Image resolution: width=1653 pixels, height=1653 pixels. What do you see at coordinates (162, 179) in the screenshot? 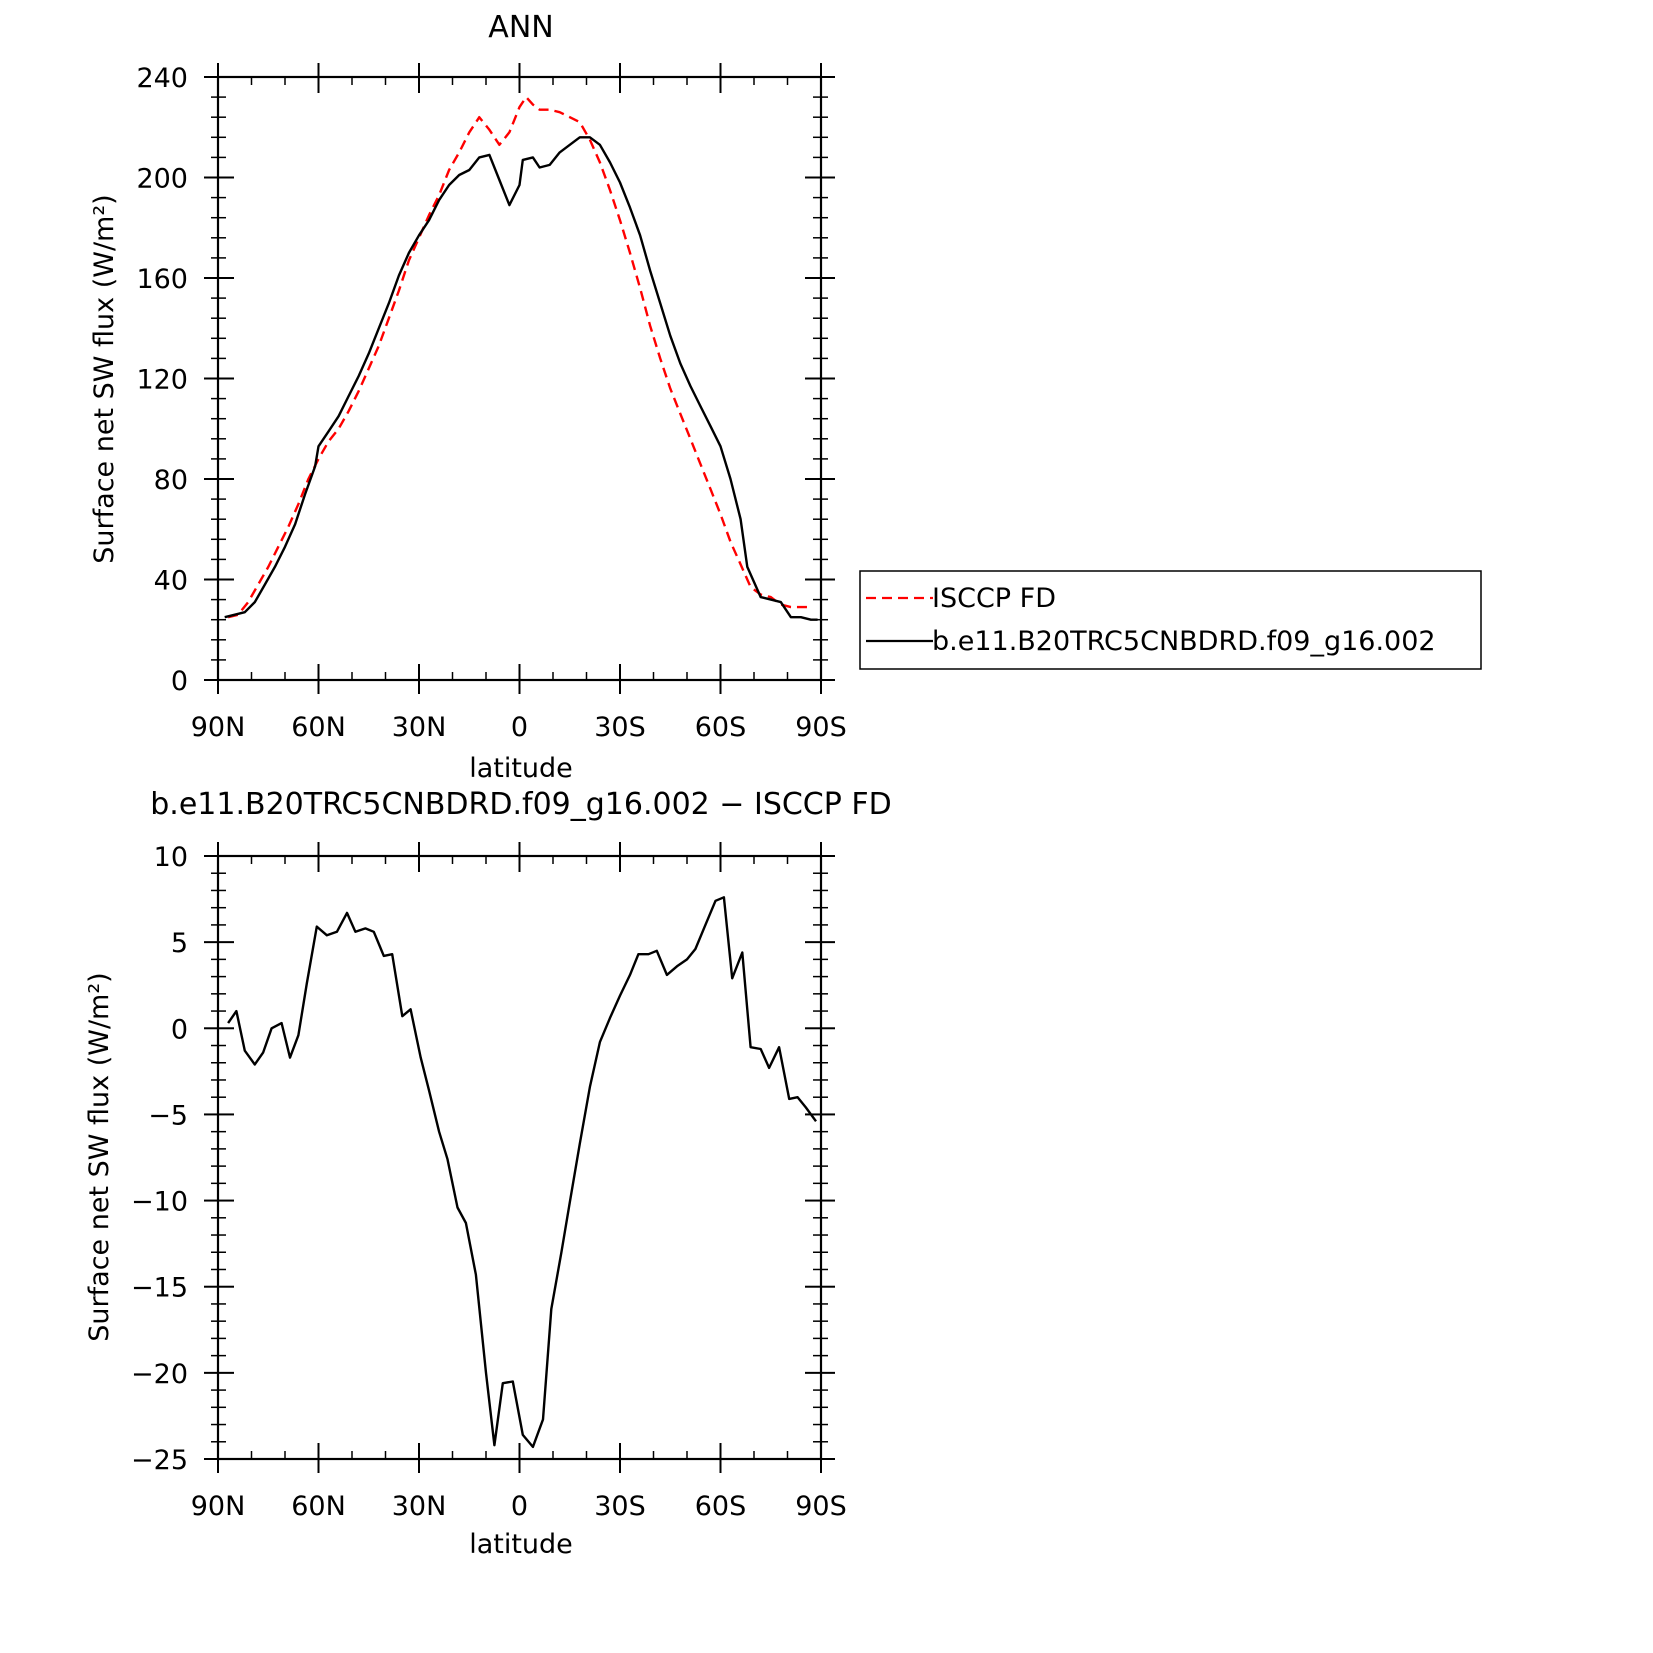
I see `y-tick-label: 200` at bounding box center [162, 179].